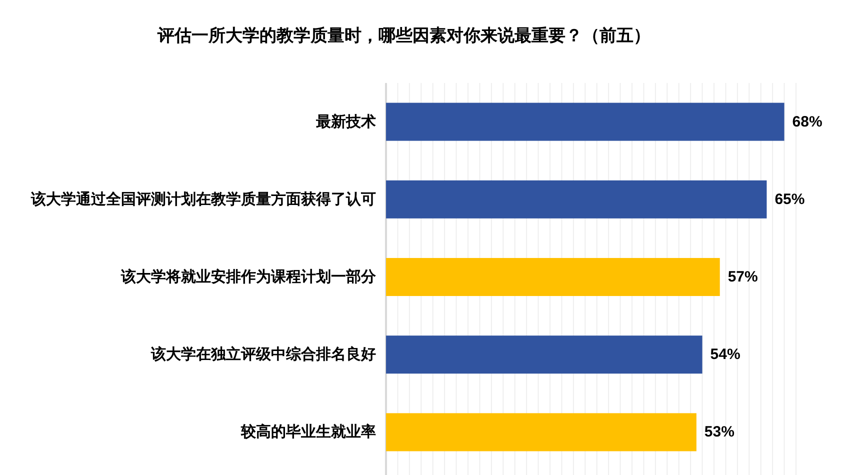 This screenshot has width=862, height=475. I want to click on y-tick-label: 较高的毕业生就业率, so click(308, 431).